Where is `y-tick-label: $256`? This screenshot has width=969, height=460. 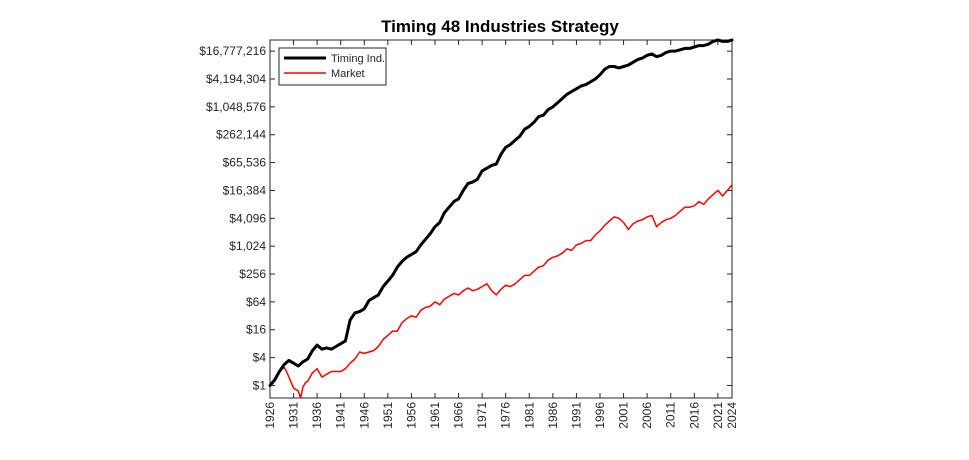 y-tick-label: $256 is located at coordinates (252, 274).